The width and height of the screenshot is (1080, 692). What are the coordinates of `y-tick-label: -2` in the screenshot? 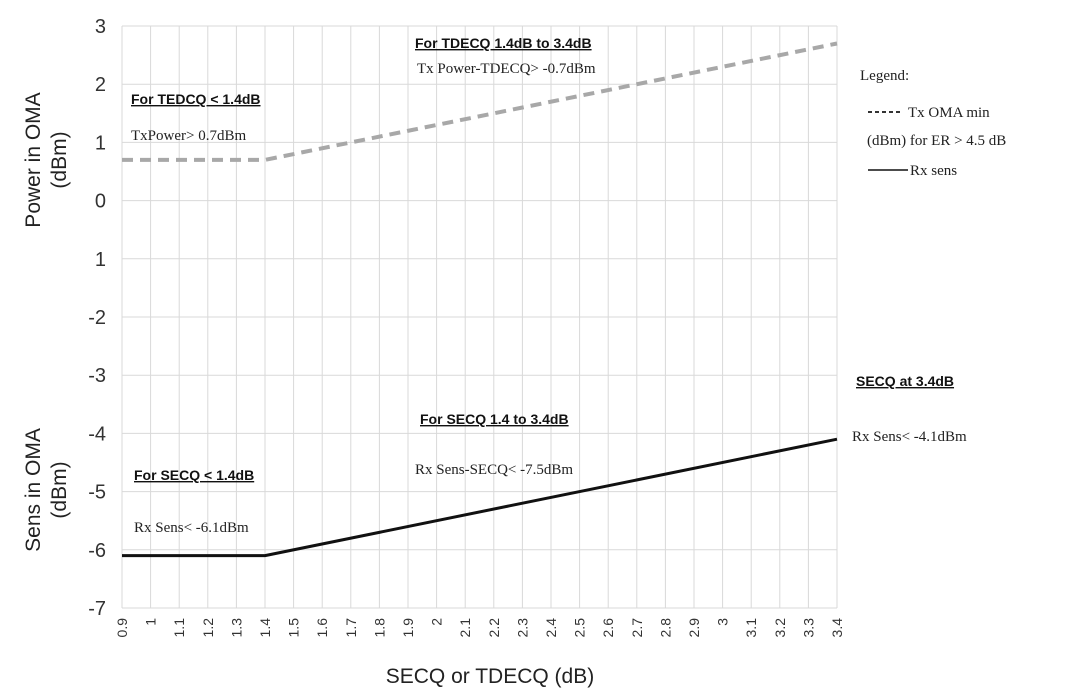 It's located at (97, 318).